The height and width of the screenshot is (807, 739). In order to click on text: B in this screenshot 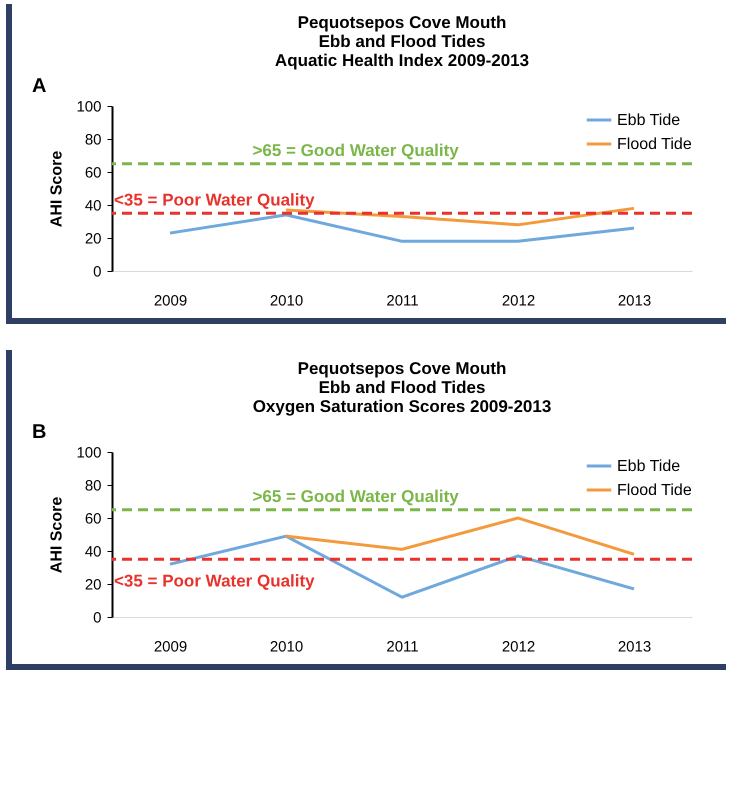, I will do `click(39, 432)`.